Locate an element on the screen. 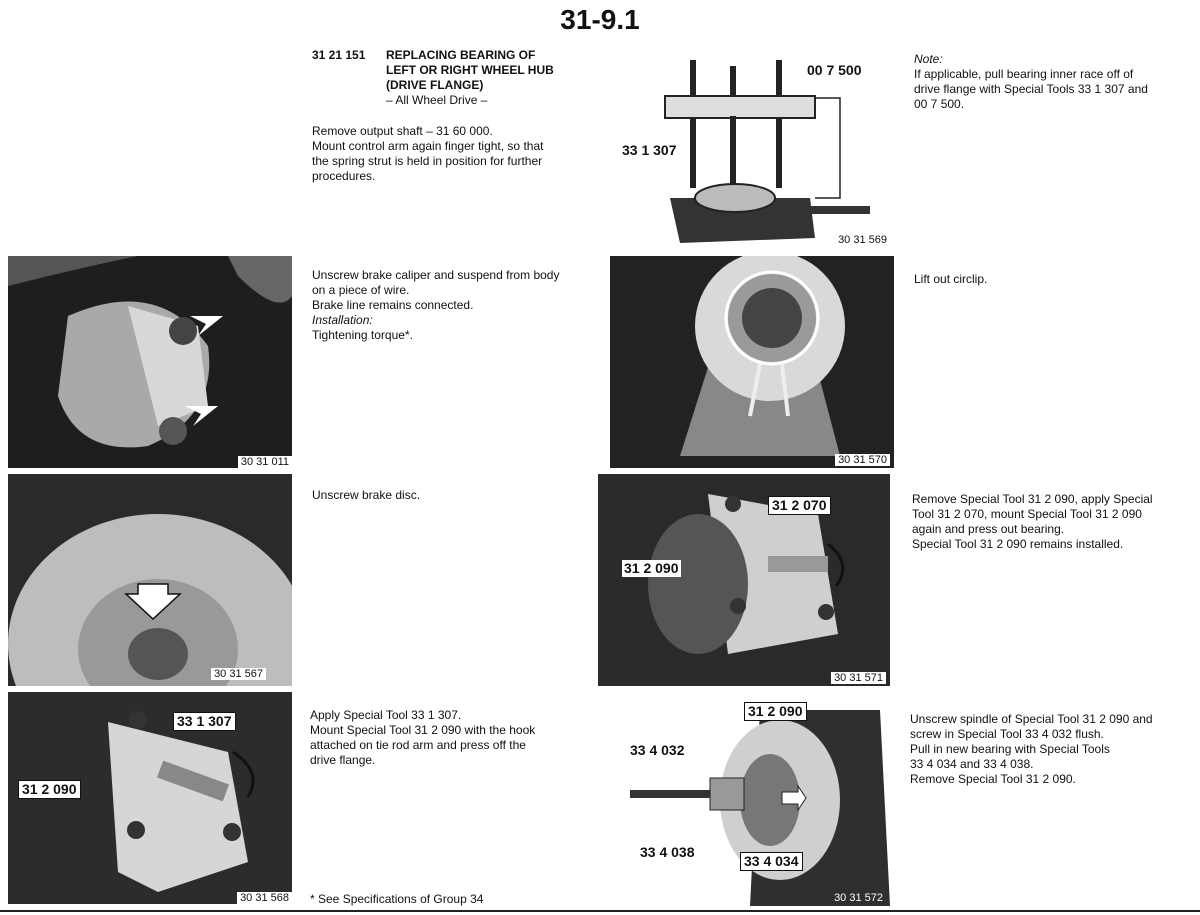 This screenshot has width=1200, height=915. disc-text: Unscrew brake disc. is located at coordinates (366, 495).